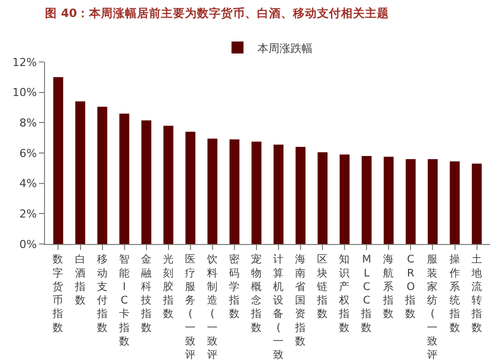 This screenshot has width=500, height=362. What do you see at coordinates (285, 48) in the screenshot?
I see `legend-label: 本周涨跌幅` at bounding box center [285, 48].